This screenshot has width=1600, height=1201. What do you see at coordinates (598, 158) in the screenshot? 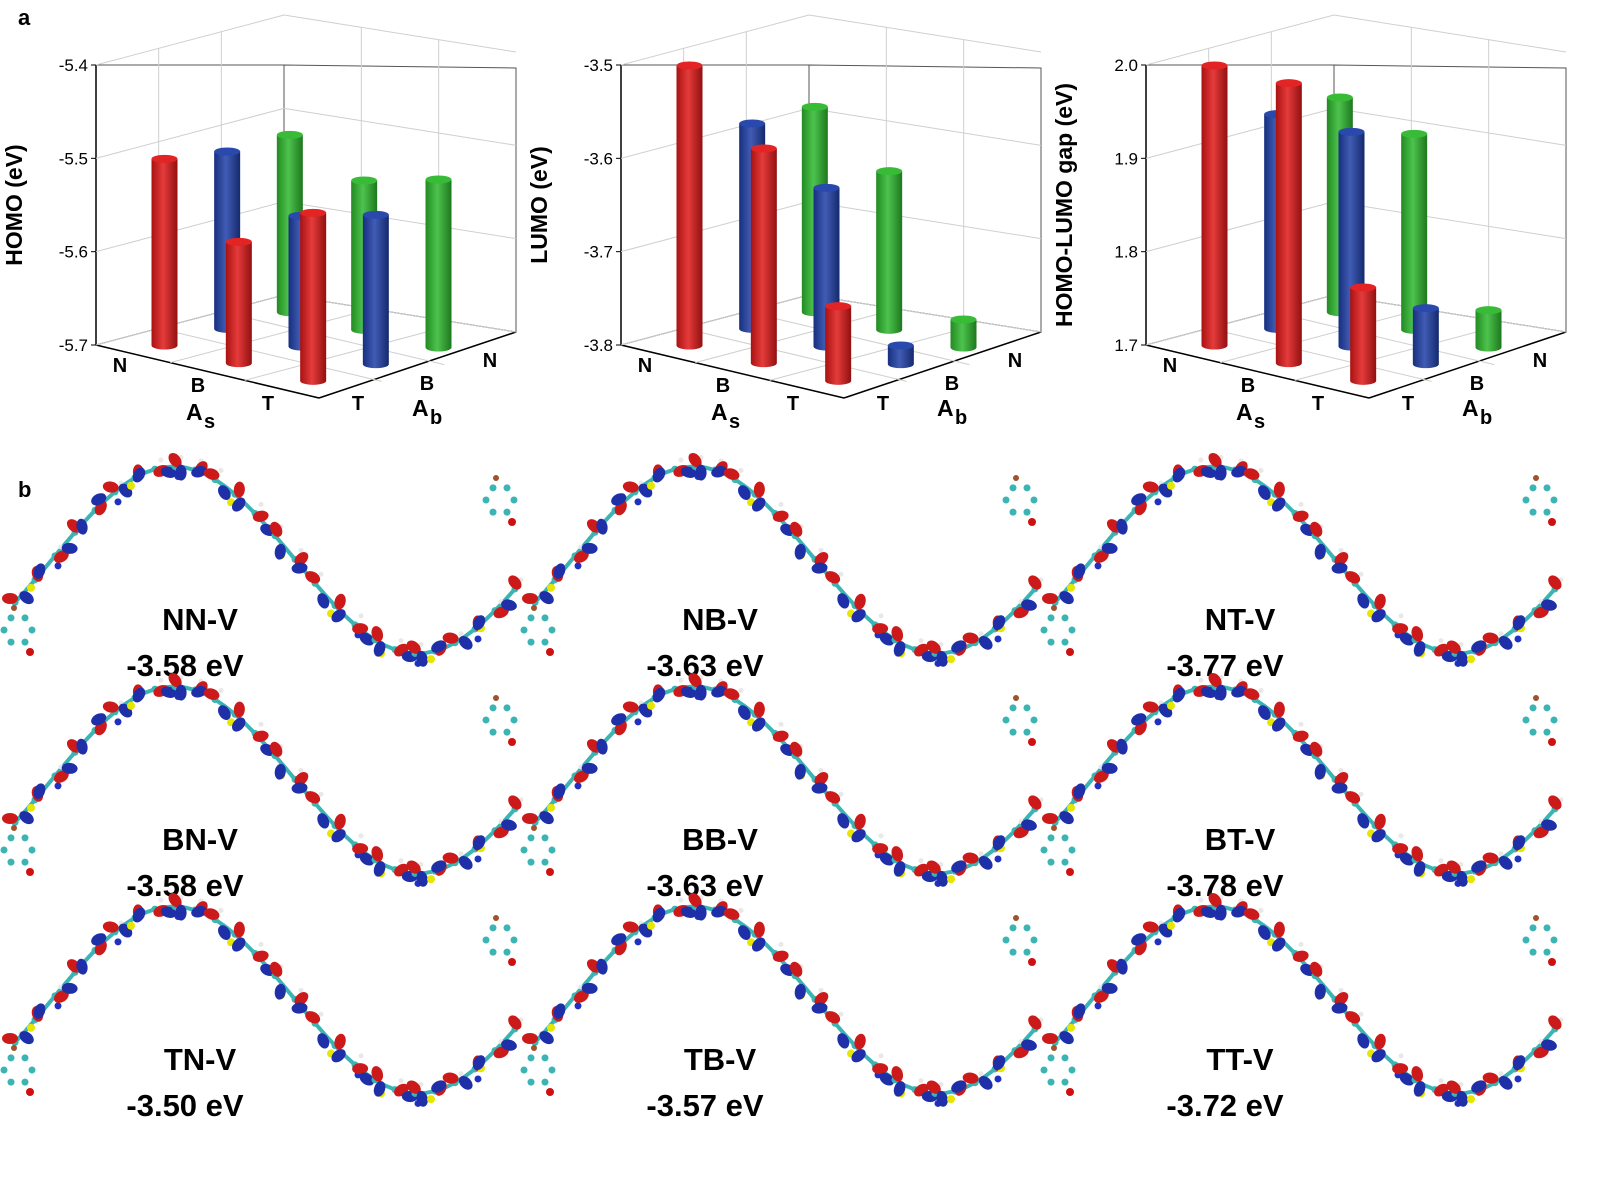
I see `y-tick-label: -3.6` at bounding box center [598, 158].